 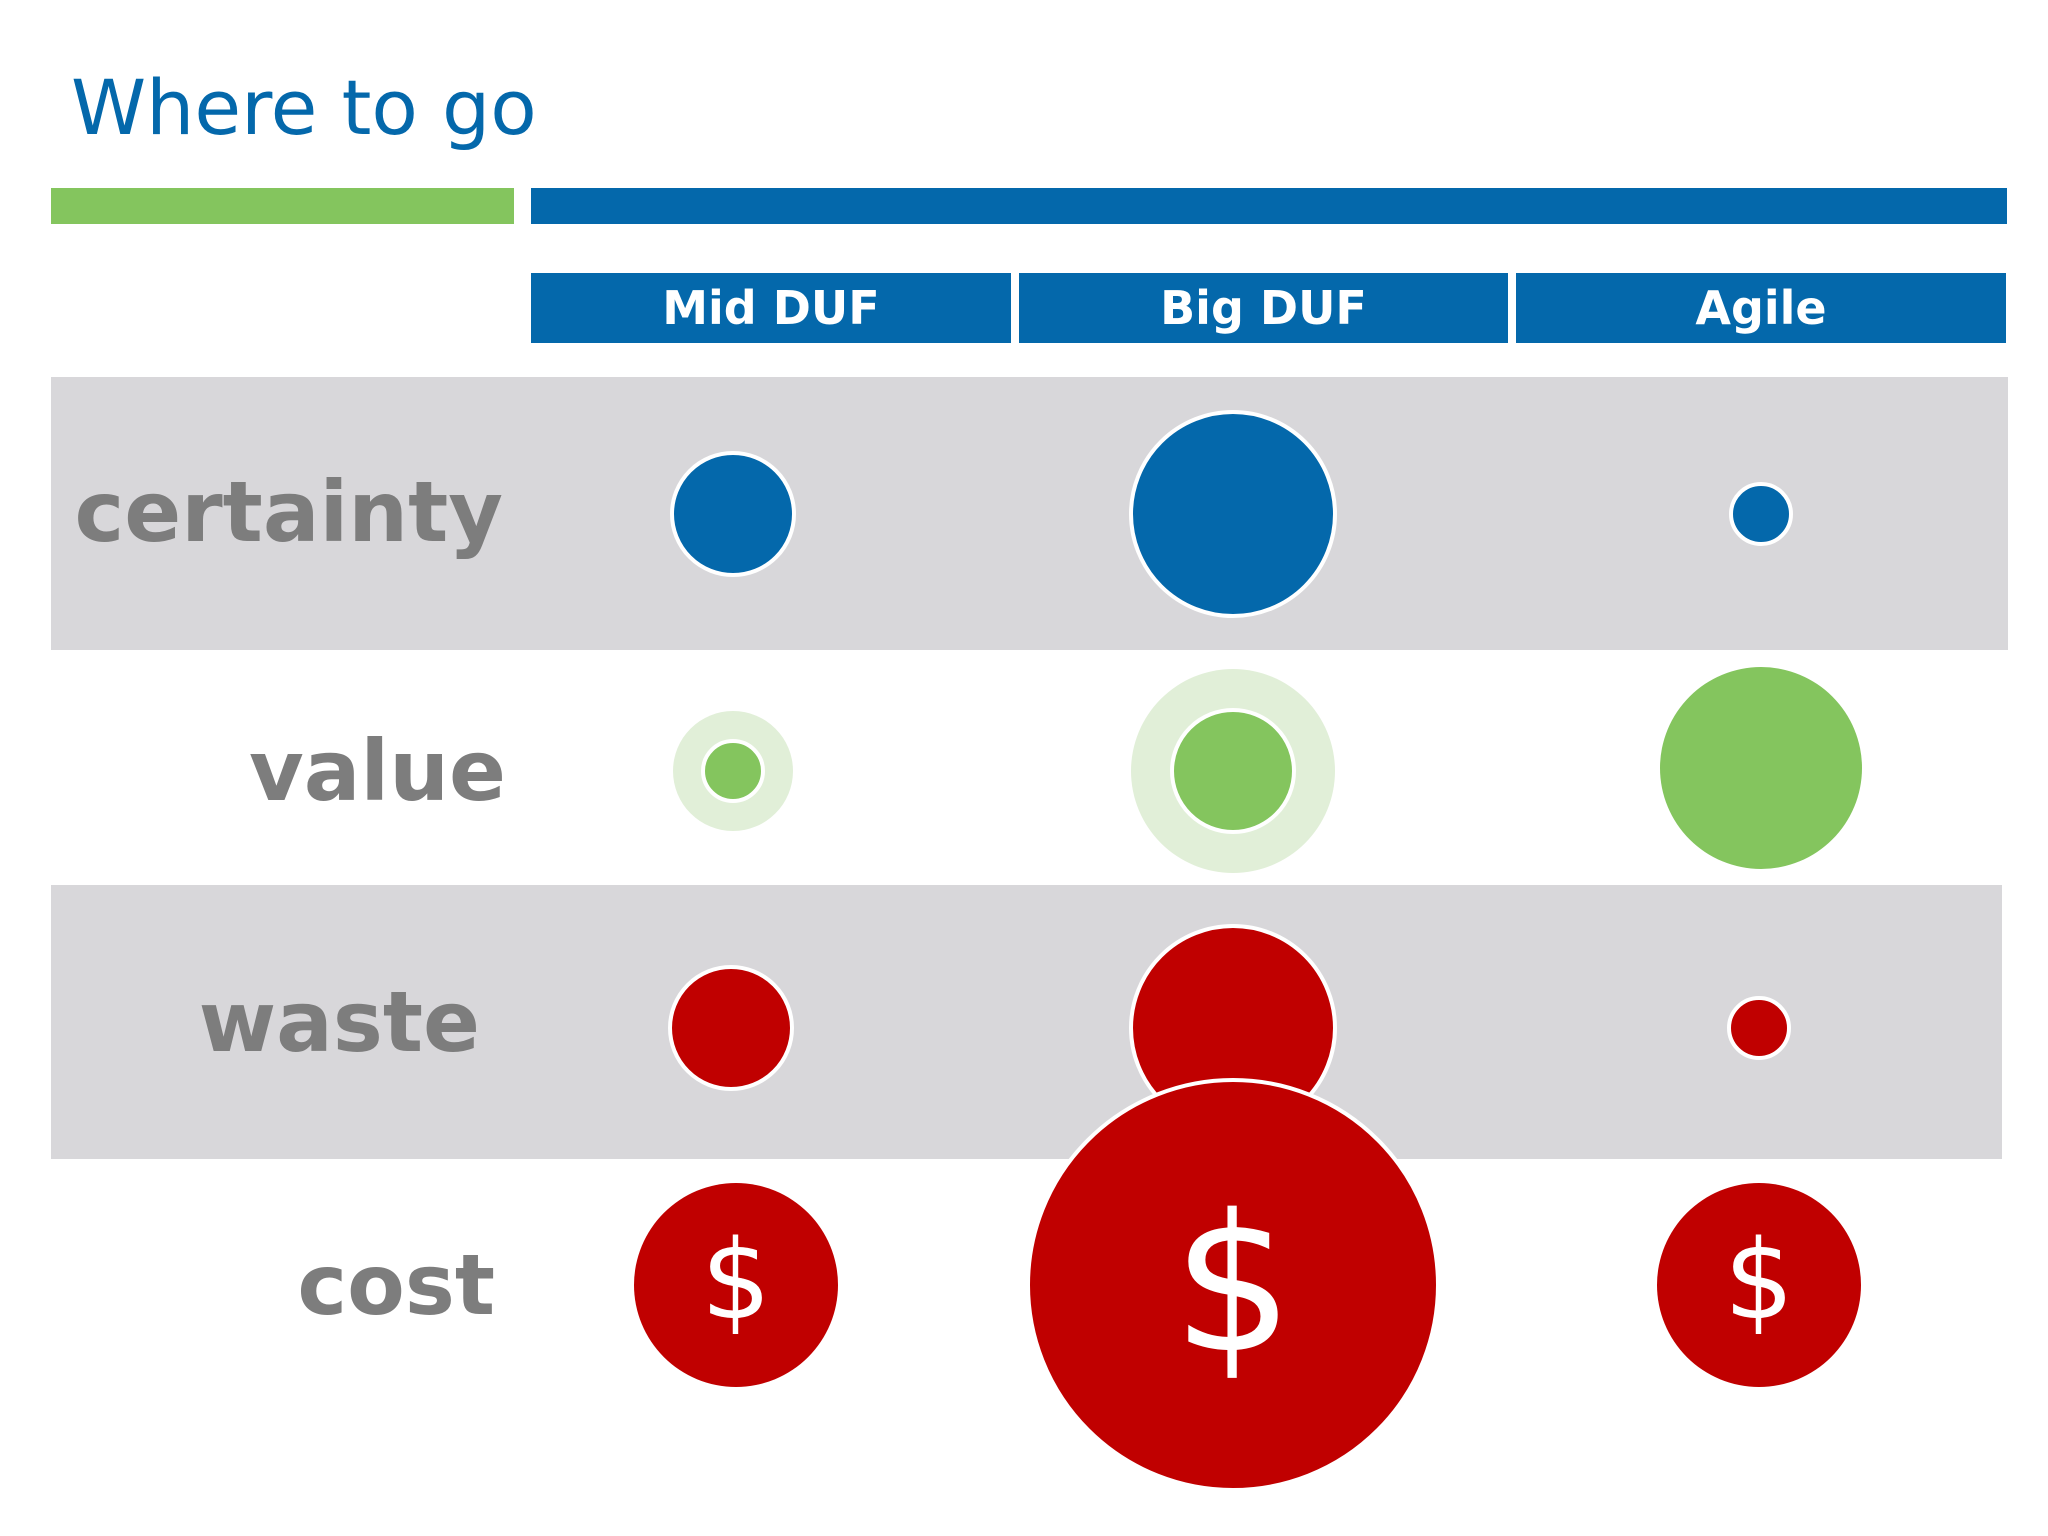 I want to click on certainty-bubble-mid-duf, so click(x=733, y=514).